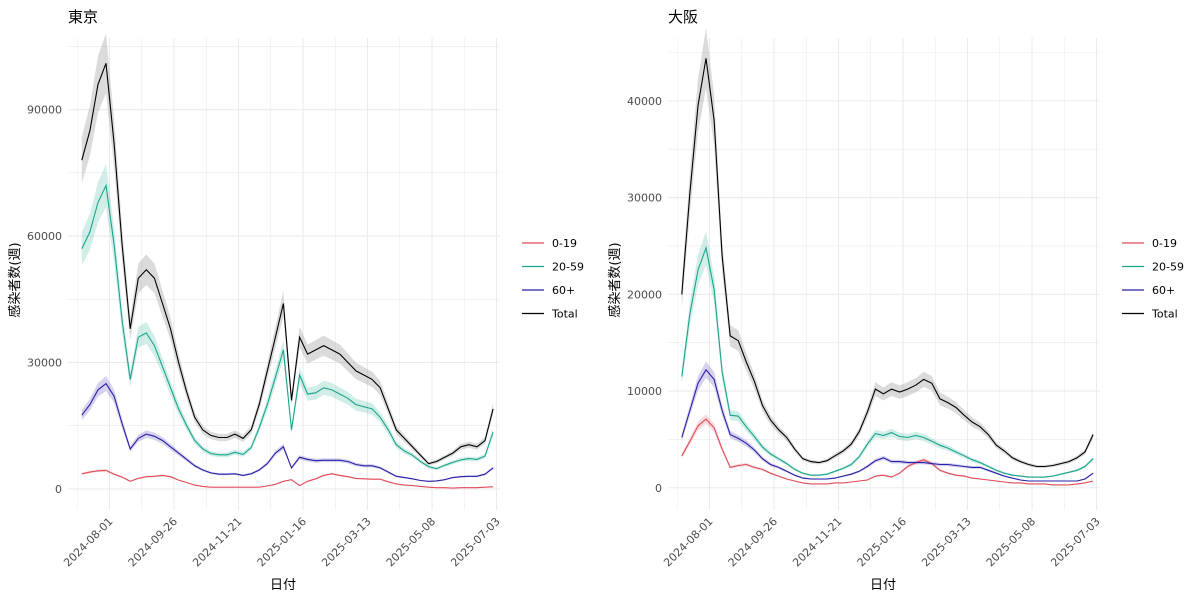  Describe the element at coordinates (44, 110) in the screenshot. I see `y-tick-label: 90000` at that location.